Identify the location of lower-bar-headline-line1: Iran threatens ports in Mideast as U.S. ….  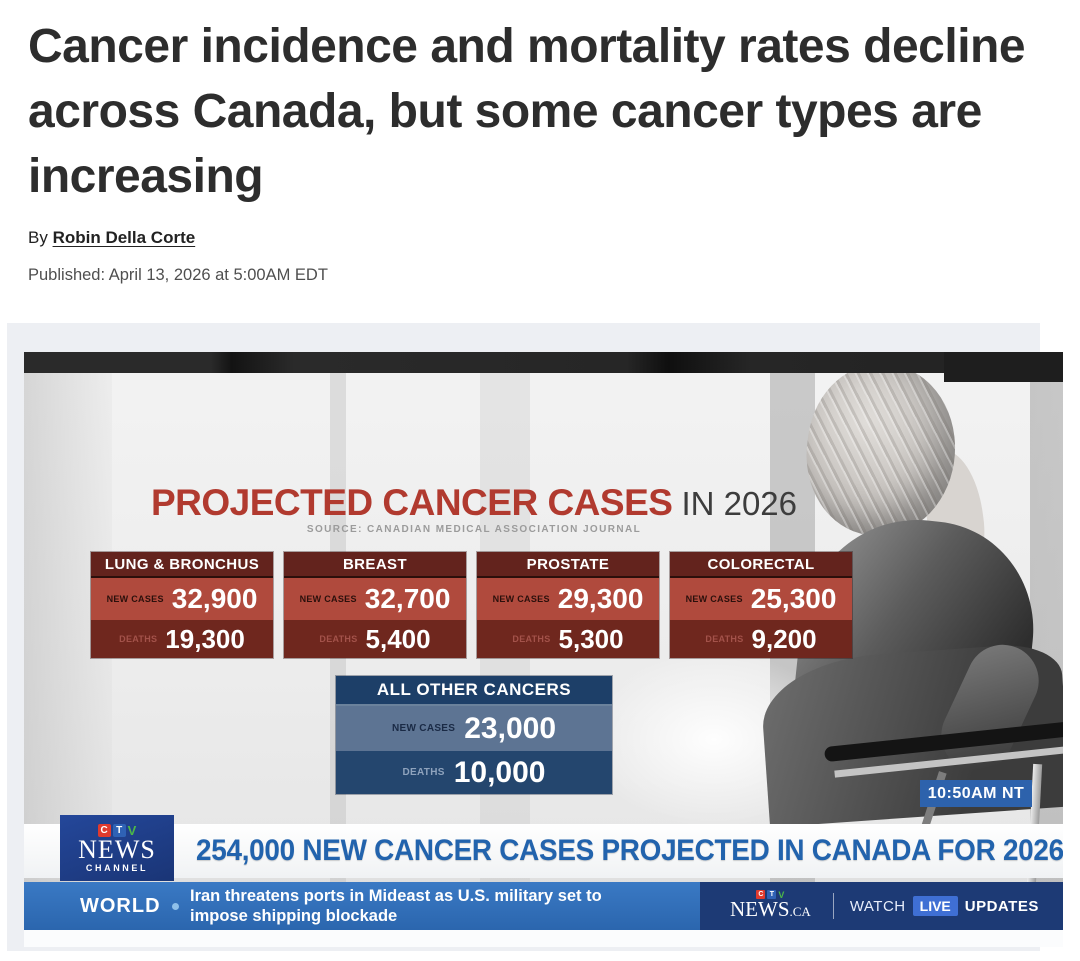
(396, 896).